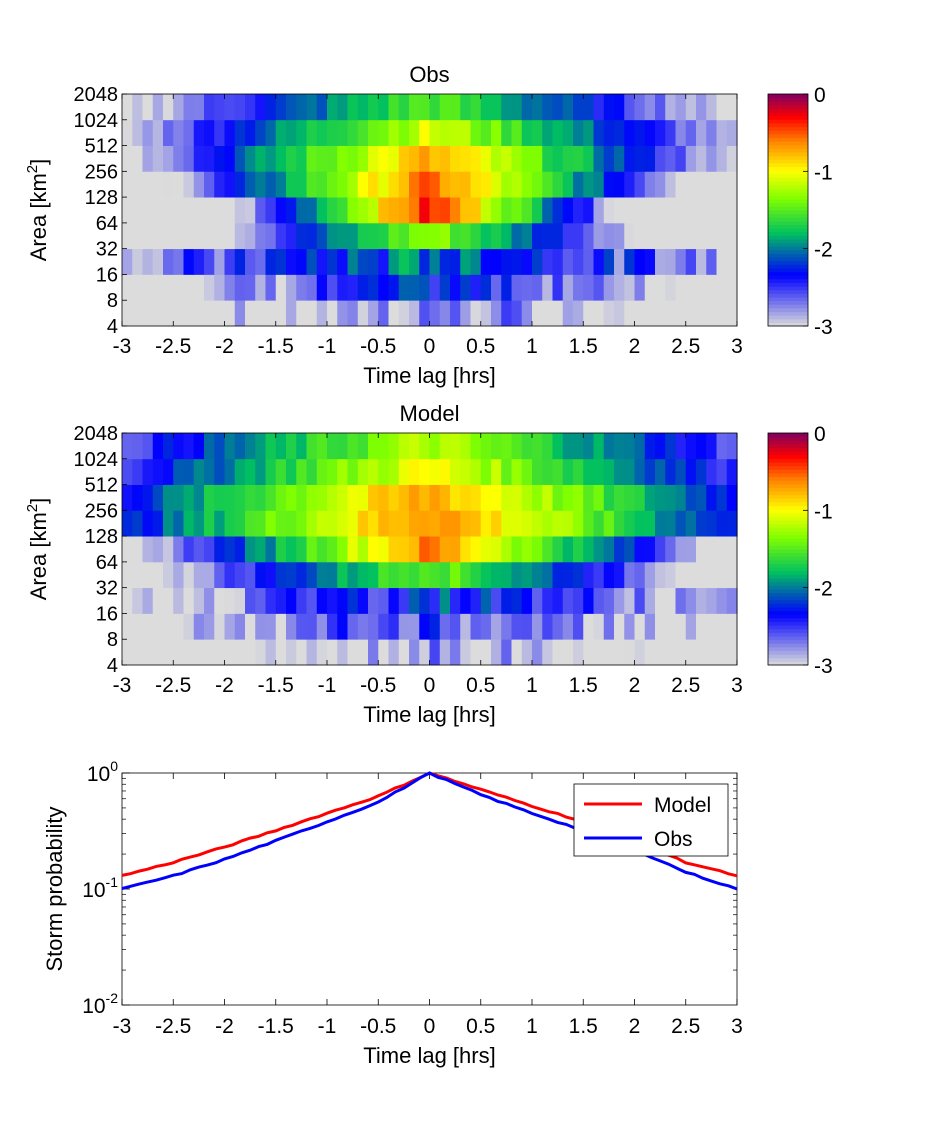 The image size is (933, 1135). I want to click on y-tick-label: 4, so click(112, 327).